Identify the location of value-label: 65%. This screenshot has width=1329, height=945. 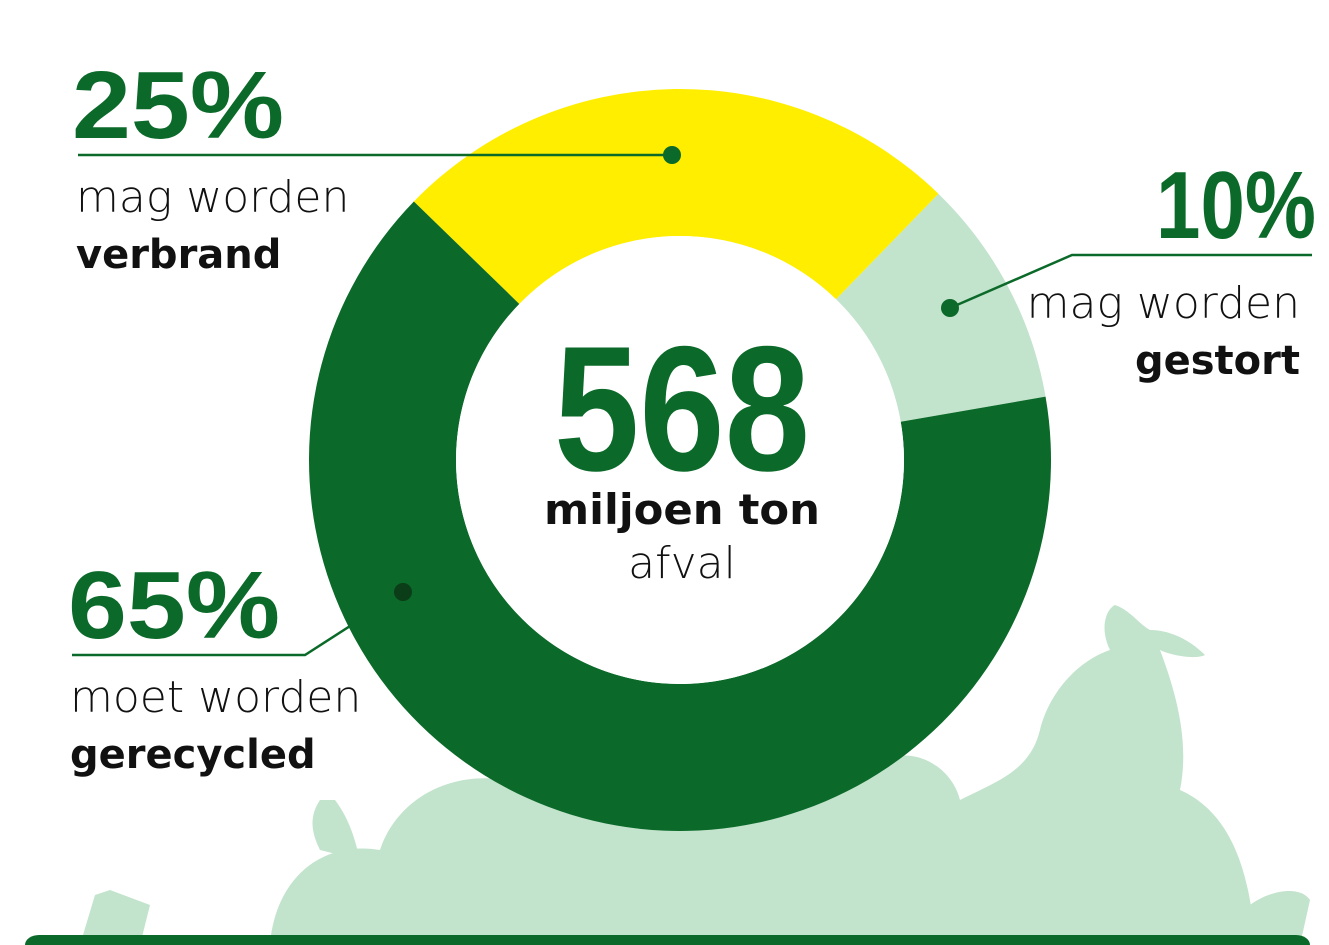
(174, 605).